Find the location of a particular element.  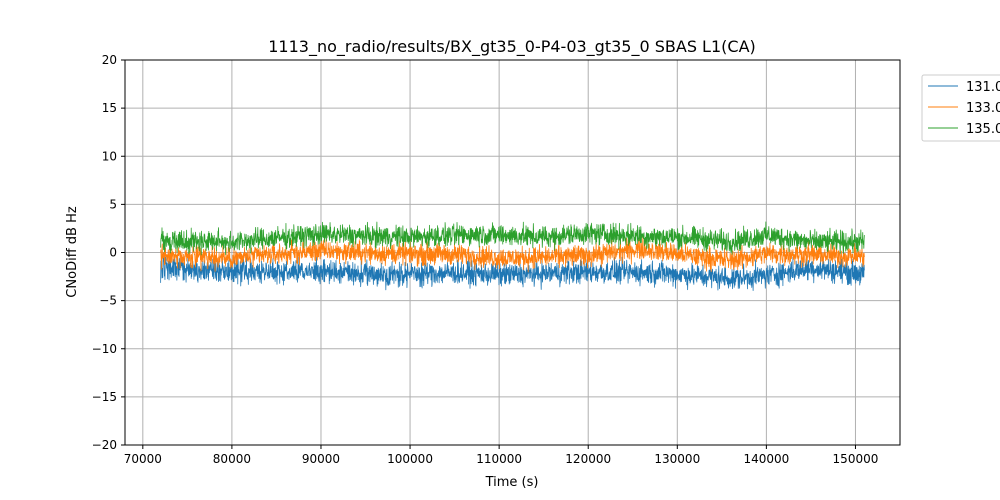

y-tick-label: 20 is located at coordinates (109, 60).